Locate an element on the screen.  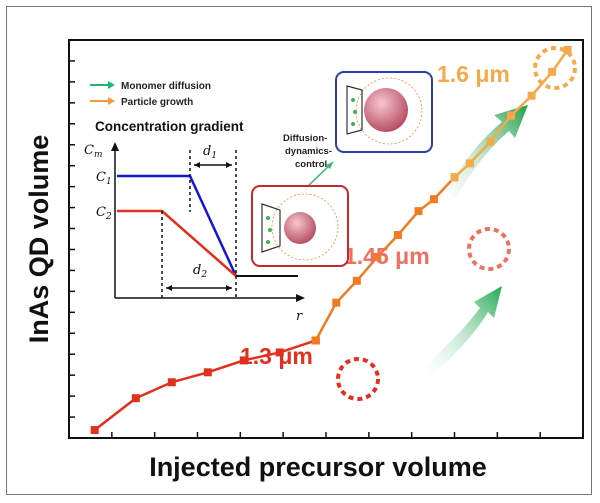
blue-box-diffusion-shell is located at coordinates (389, 111).